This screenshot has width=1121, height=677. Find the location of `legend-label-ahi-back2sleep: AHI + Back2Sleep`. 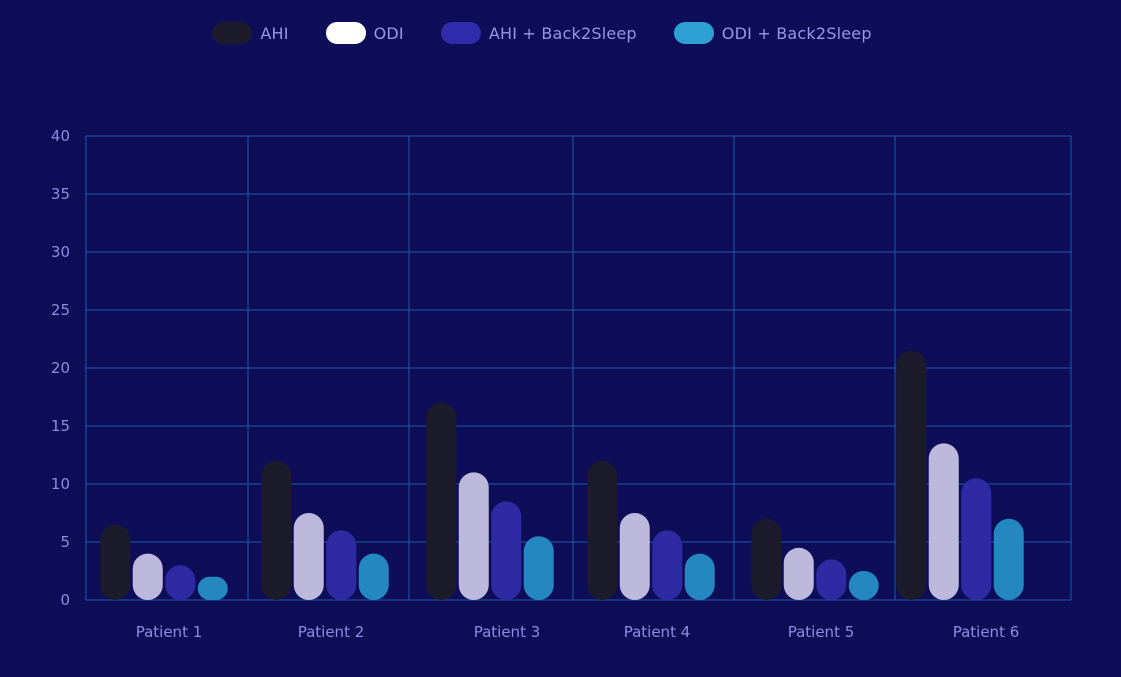

legend-label-ahi-back2sleep: AHI + Back2Sleep is located at coordinates (562, 33).